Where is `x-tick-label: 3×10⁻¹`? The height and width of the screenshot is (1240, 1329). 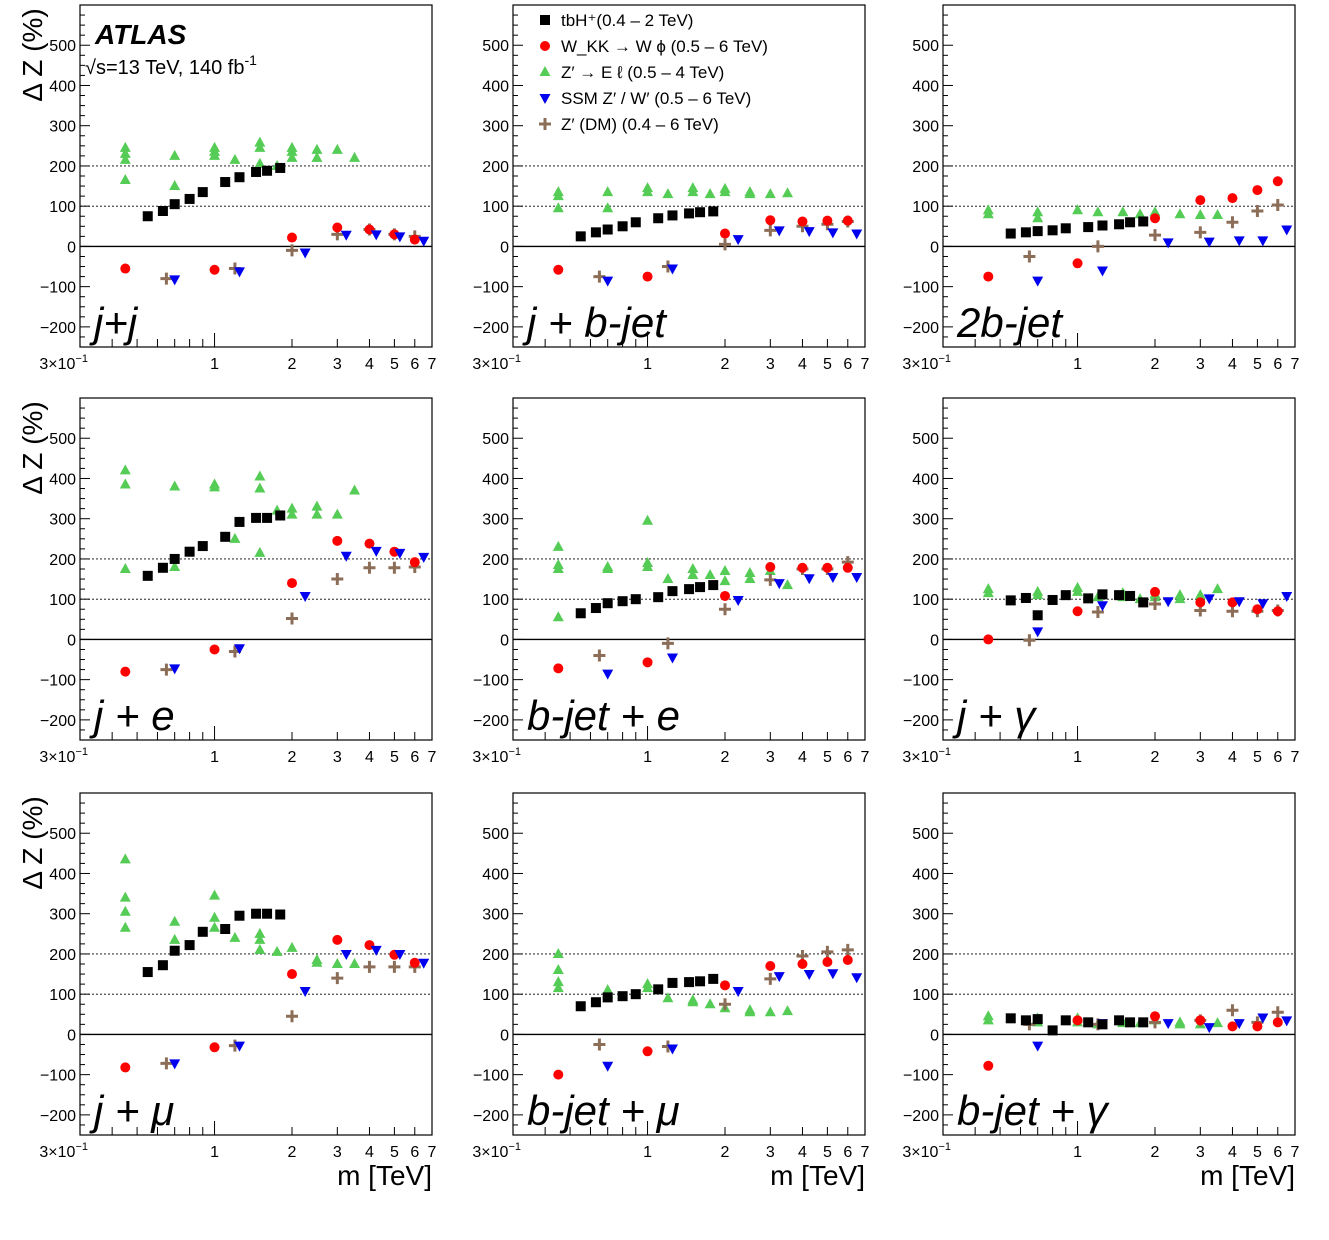
x-tick-label: 3×10⁻¹ is located at coordinates (496, 1151).